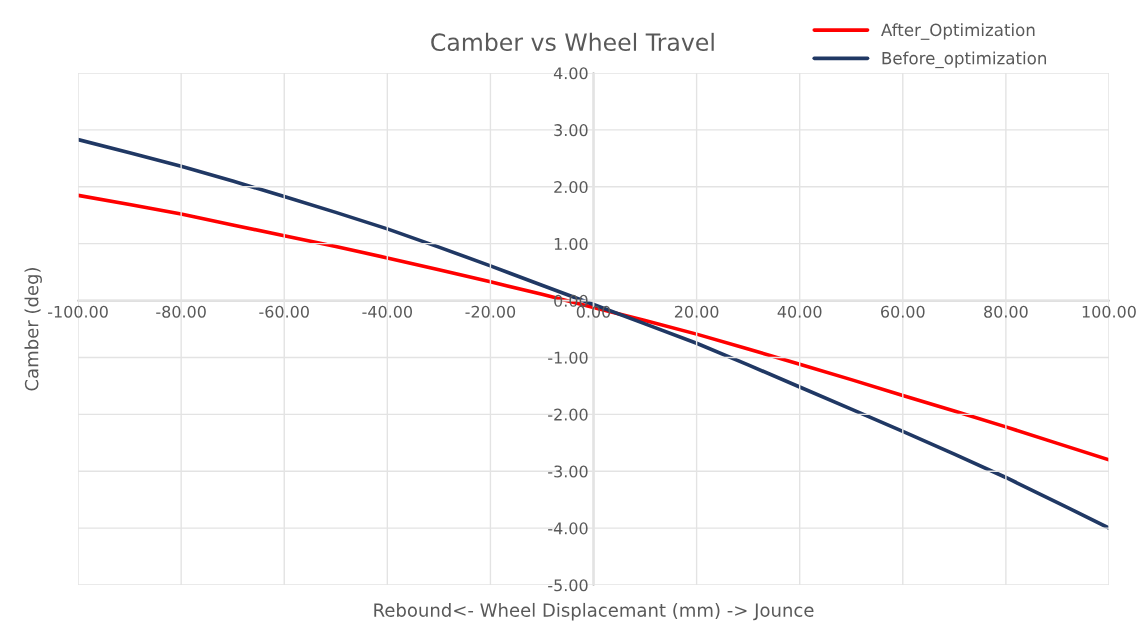  What do you see at coordinates (696, 311) in the screenshot?
I see `x-tick-label: 20.00` at bounding box center [696, 311].